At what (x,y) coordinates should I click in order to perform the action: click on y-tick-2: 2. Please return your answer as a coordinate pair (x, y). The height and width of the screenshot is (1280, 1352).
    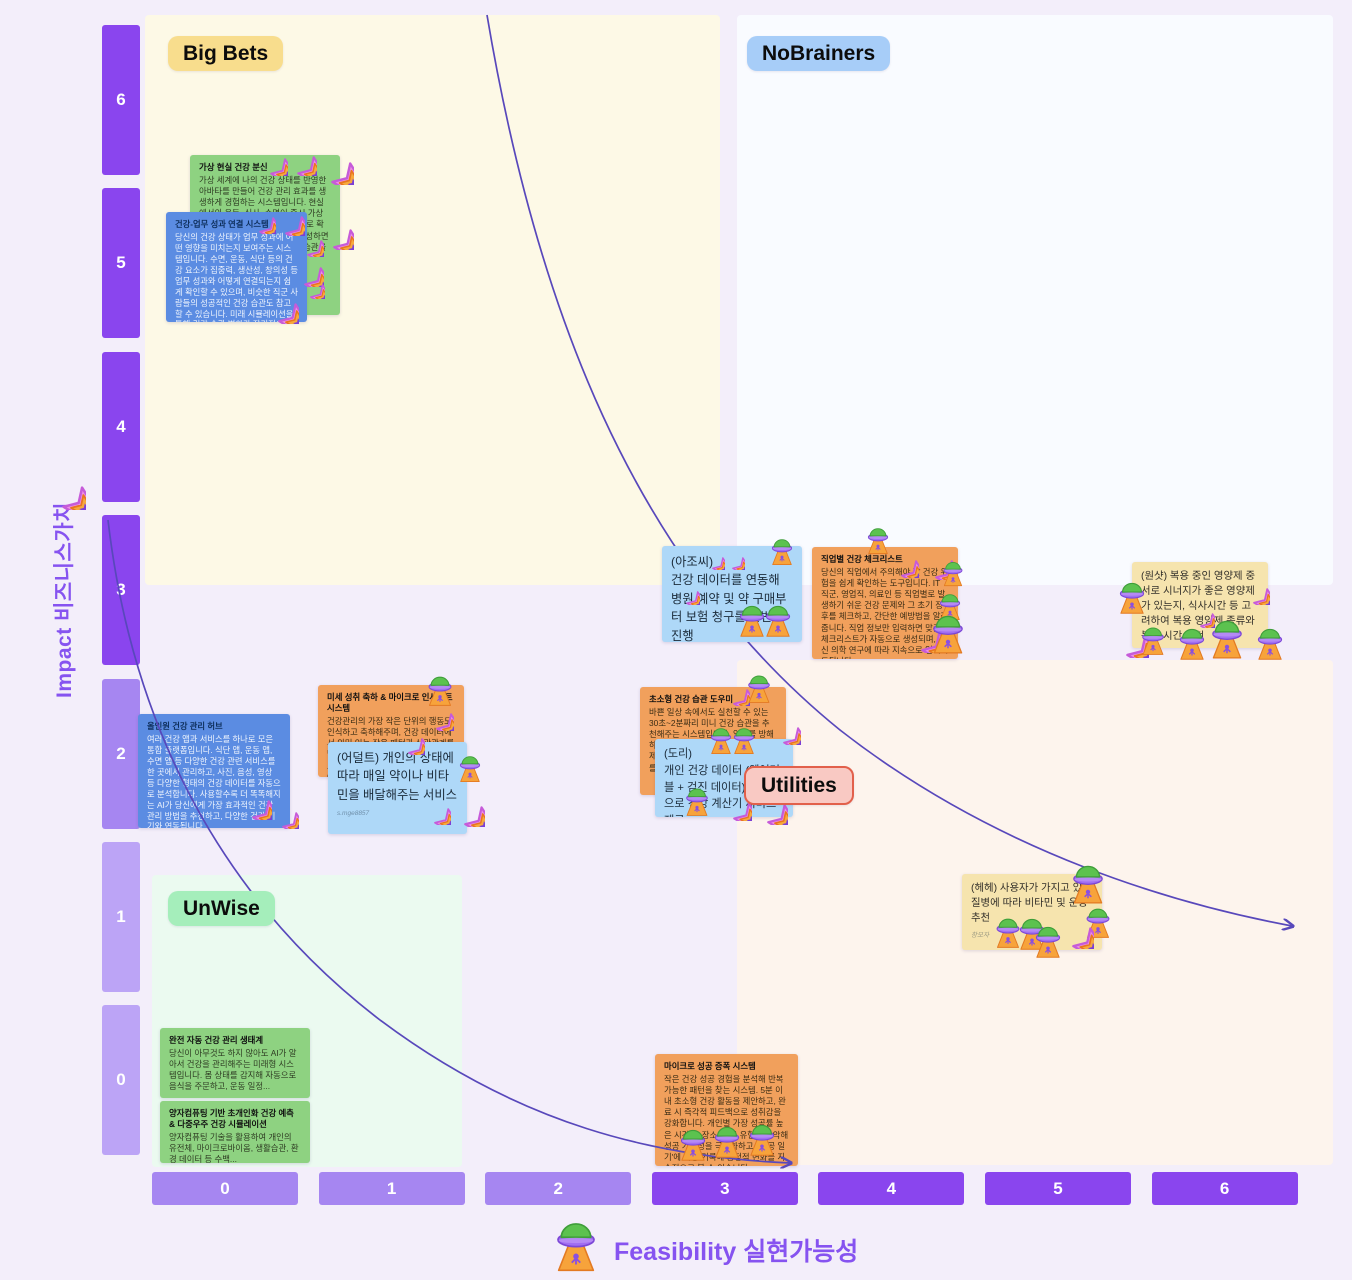
    Looking at the image, I should click on (121, 753).